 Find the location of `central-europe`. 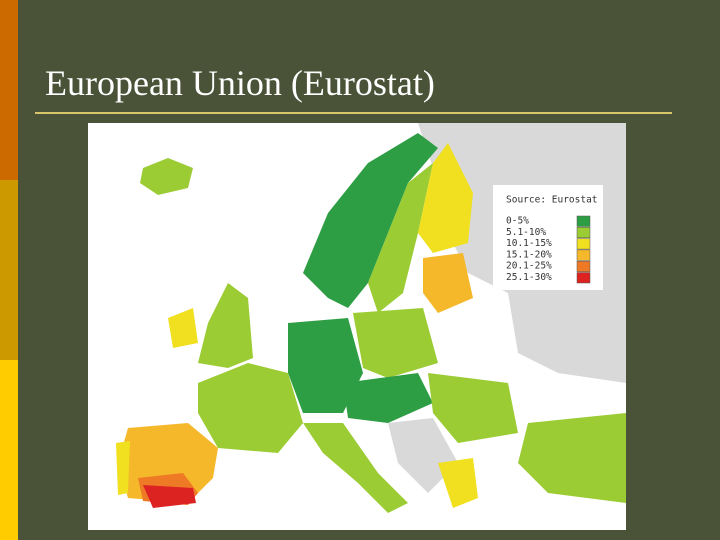

central-europe is located at coordinates (388, 398).